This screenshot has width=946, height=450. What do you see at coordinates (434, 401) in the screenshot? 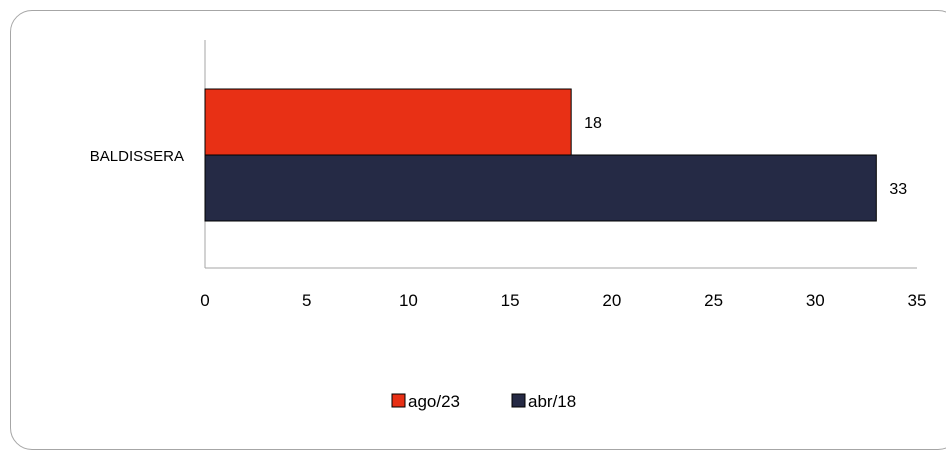
I see `legend-label: ago/23` at bounding box center [434, 401].